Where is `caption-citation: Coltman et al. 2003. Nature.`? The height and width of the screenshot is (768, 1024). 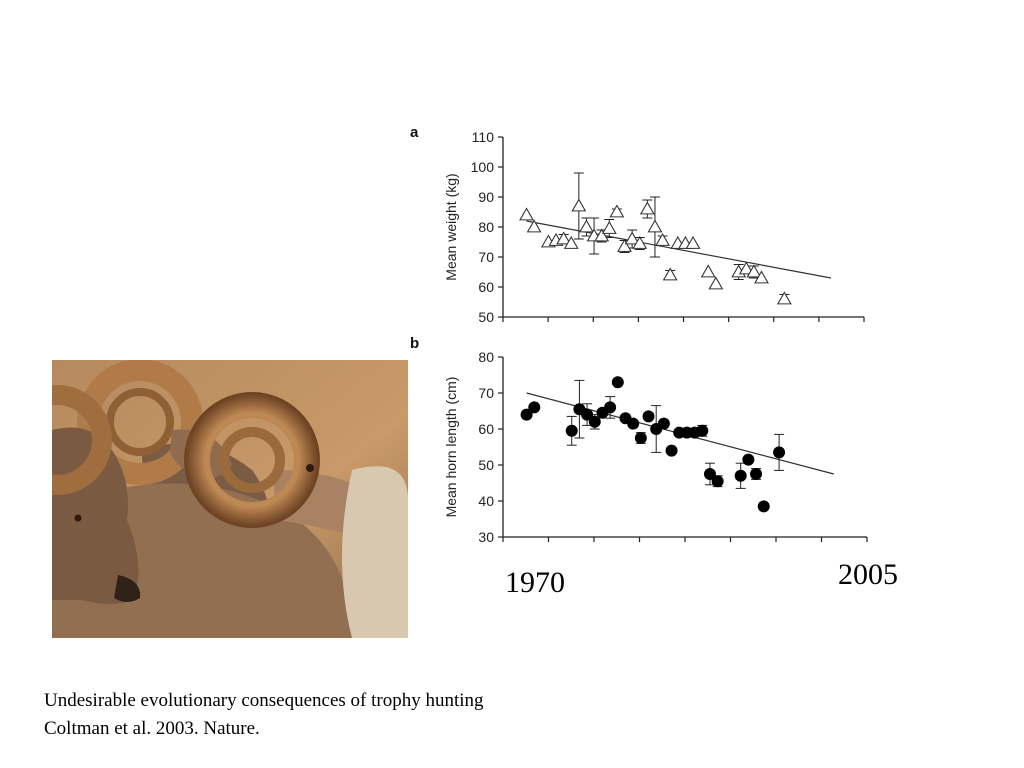
caption-citation: Coltman et al. 2003. Nature. is located at coordinates (152, 728).